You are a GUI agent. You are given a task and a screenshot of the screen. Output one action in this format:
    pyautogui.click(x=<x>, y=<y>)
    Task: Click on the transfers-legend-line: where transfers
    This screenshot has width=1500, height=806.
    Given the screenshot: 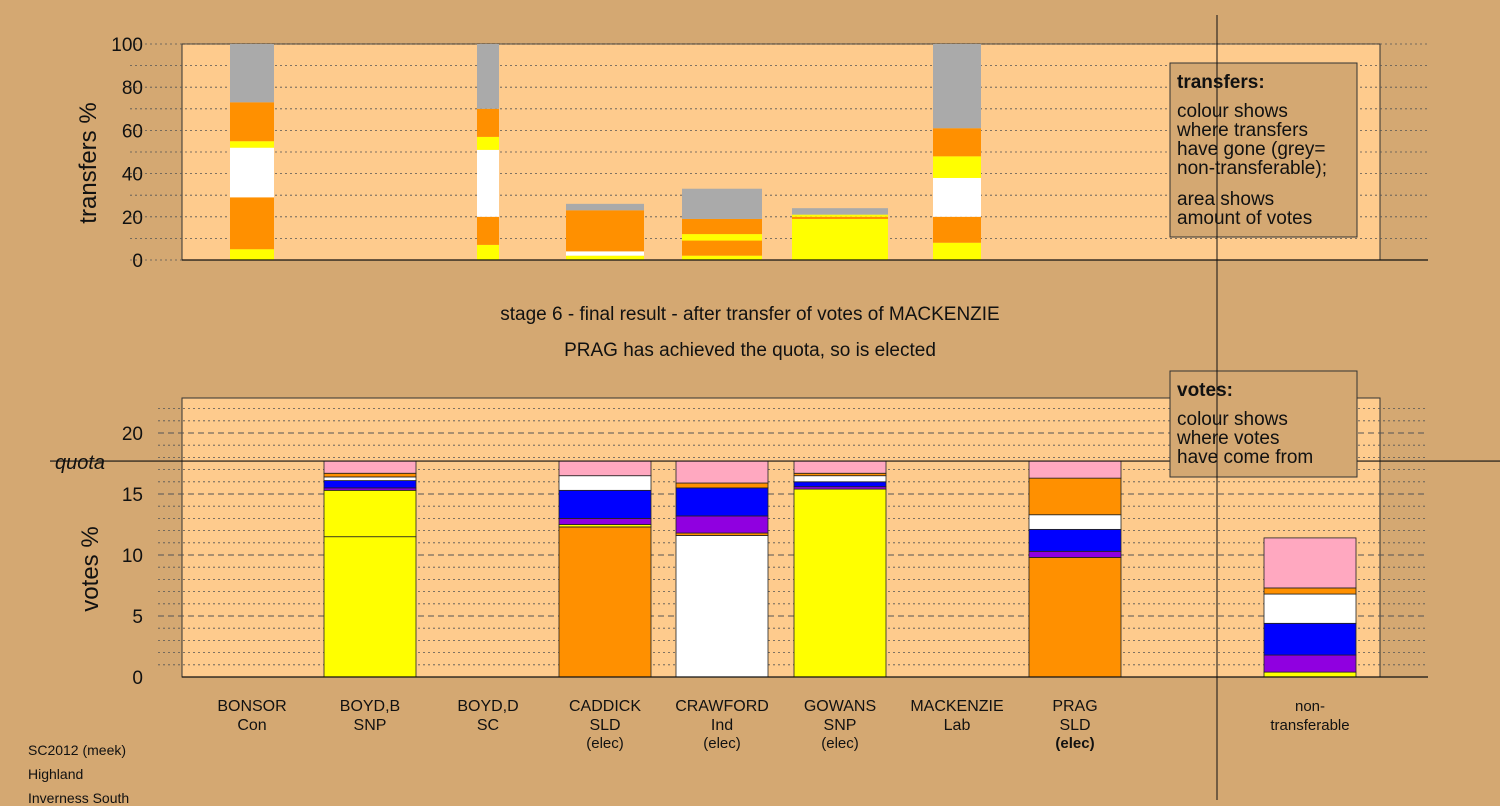 What is the action you would take?
    pyautogui.click(x=1242, y=130)
    